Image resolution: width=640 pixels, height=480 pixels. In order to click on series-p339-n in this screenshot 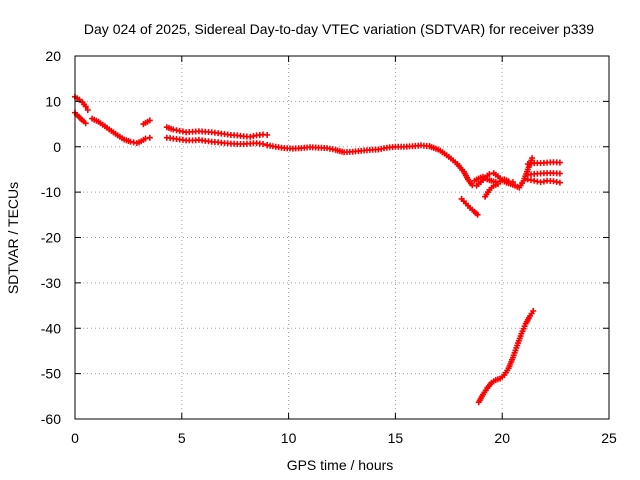, I will do `click(543, 181)`.